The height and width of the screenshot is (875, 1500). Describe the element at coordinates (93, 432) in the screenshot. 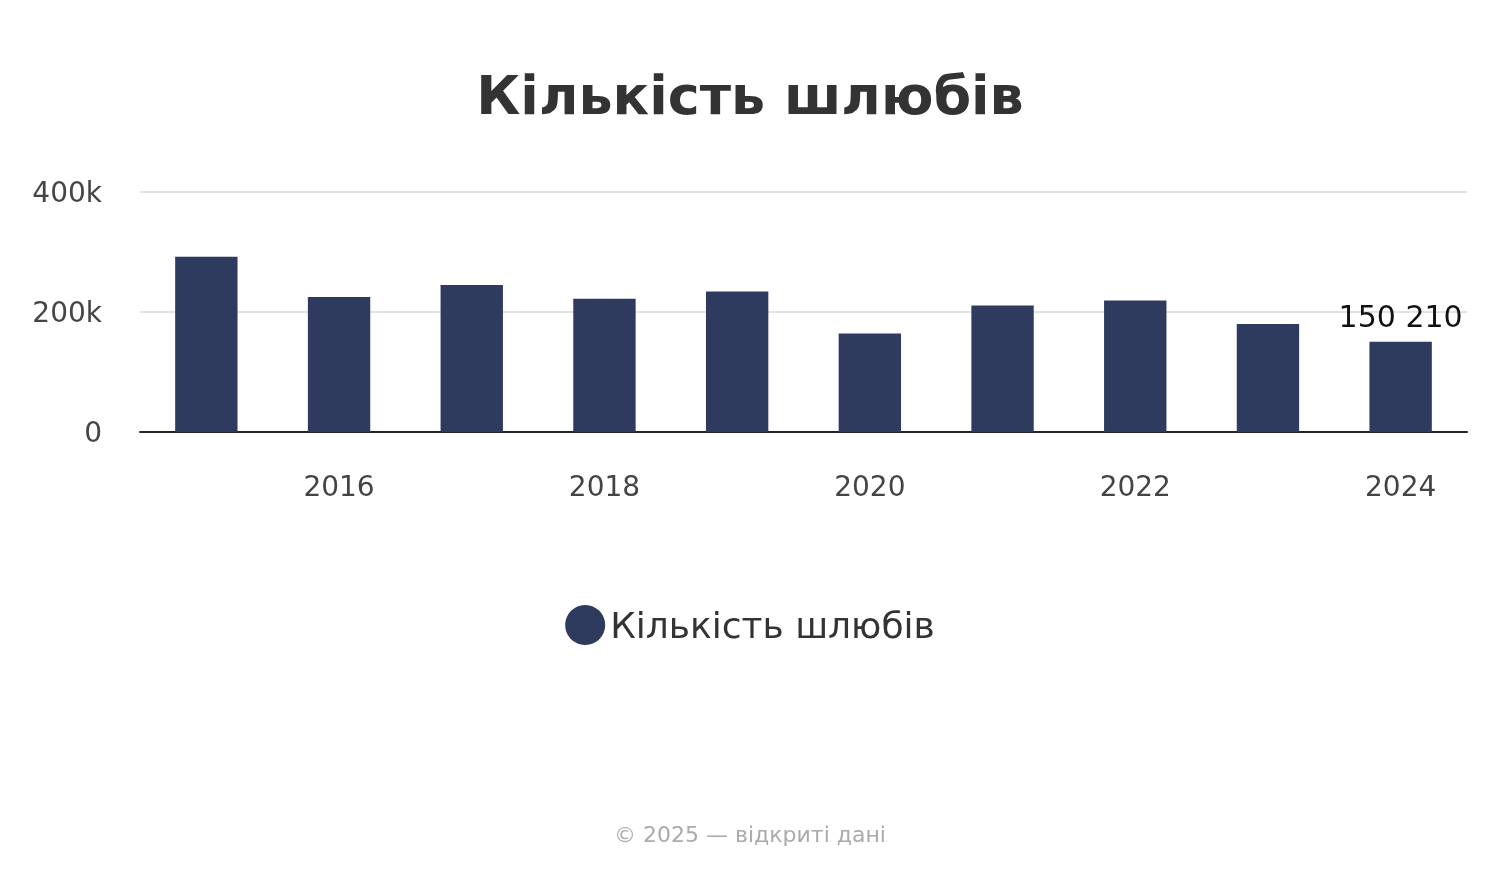

I see `y-tick-label: 0` at that location.